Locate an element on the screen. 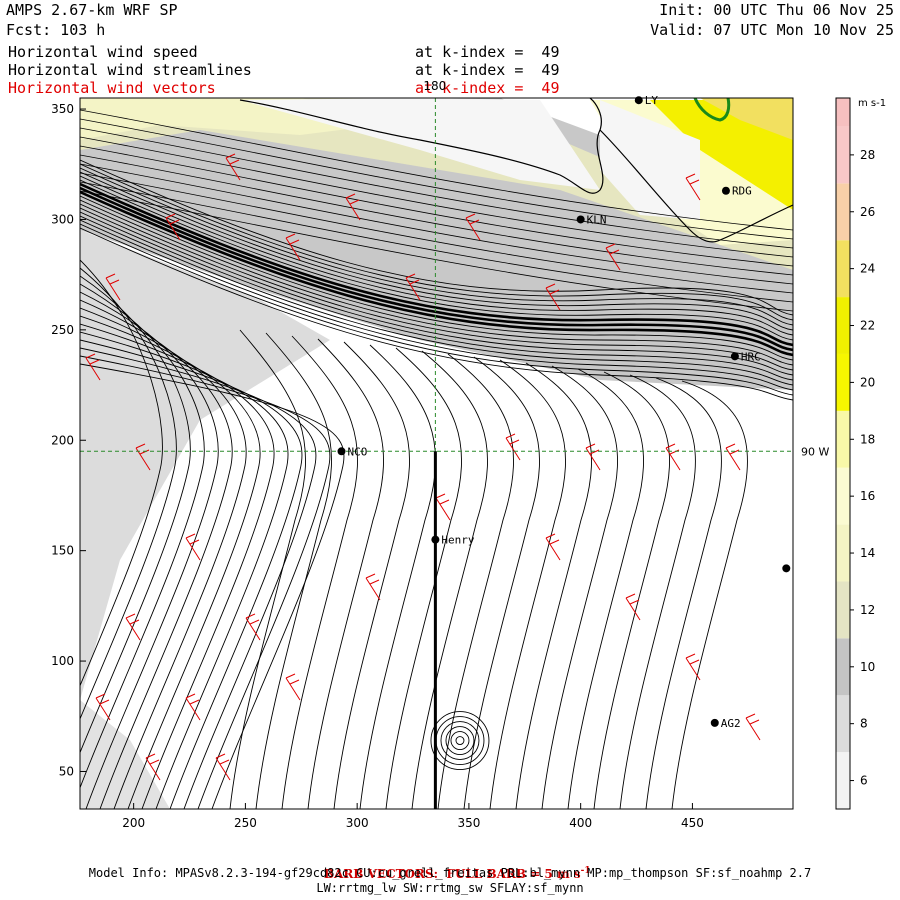  station-label: AG2 is located at coordinates (731, 723).